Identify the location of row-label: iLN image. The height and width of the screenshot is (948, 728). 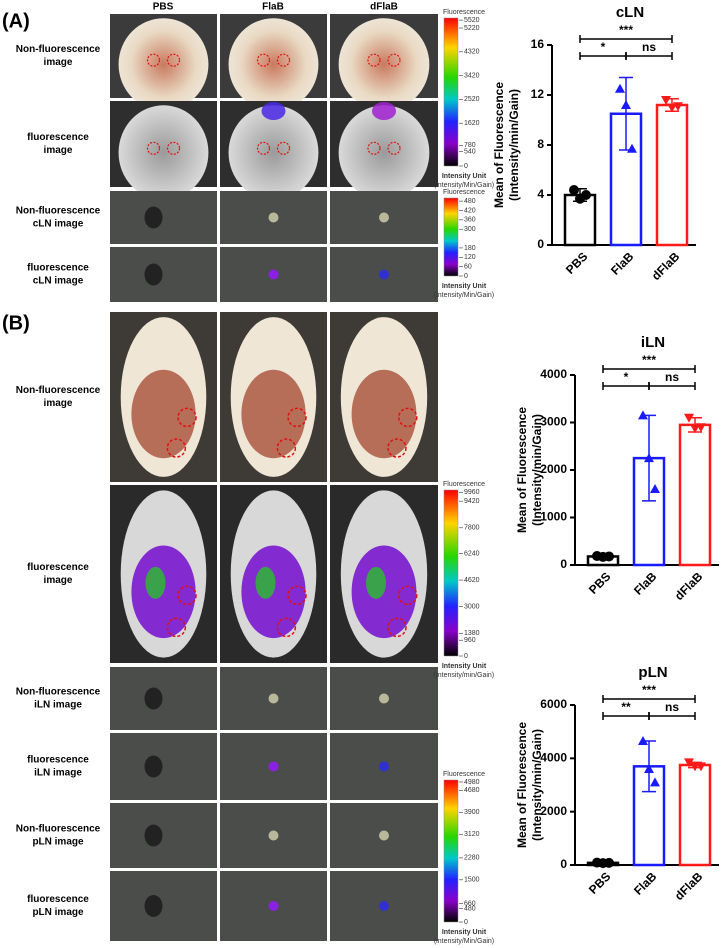
(58, 773).